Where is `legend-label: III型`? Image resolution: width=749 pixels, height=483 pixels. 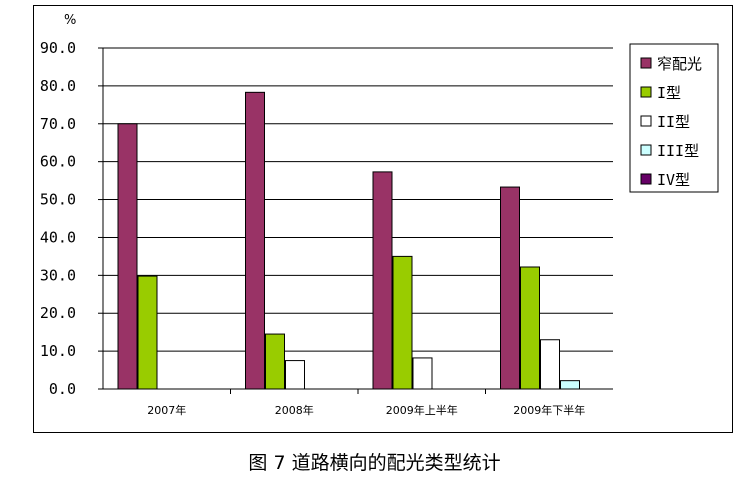
legend-label: III型 is located at coordinates (678, 151).